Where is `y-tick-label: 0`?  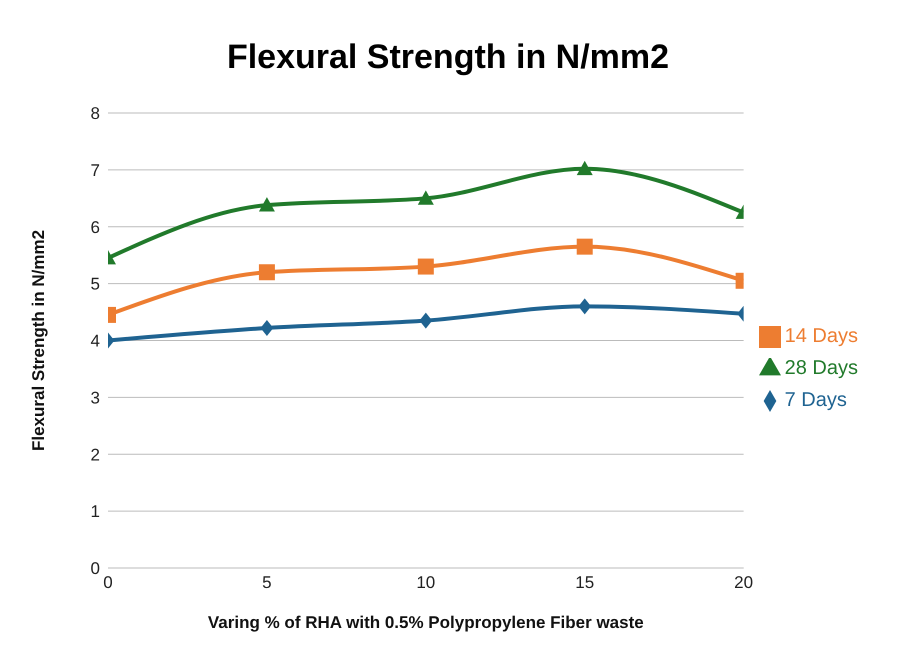
y-tick-label: 0 is located at coordinates (95, 568).